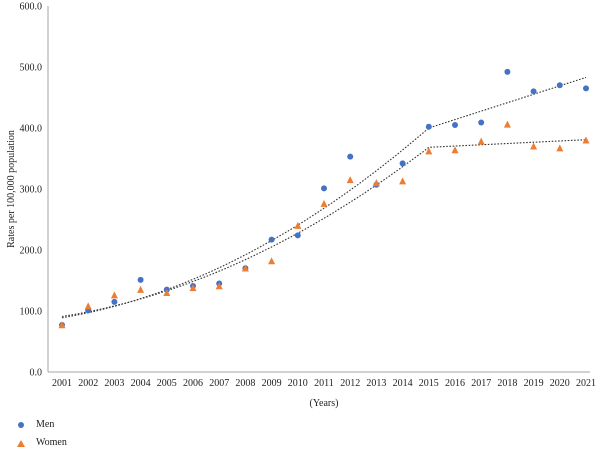 This screenshot has height=452, width=600. I want to click on legend-item-men: Men, so click(41, 425).